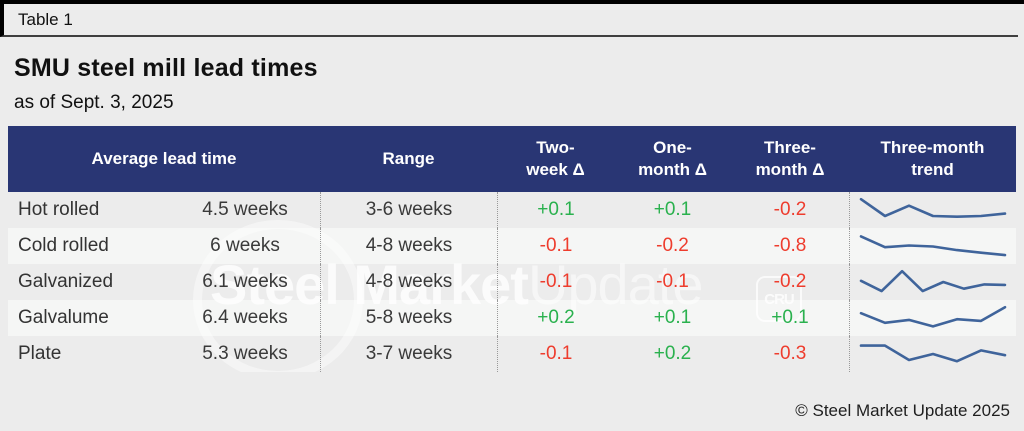 The height and width of the screenshot is (431, 1024). Describe the element at coordinates (66, 281) in the screenshot. I see `product-cell: Galvanized` at that location.